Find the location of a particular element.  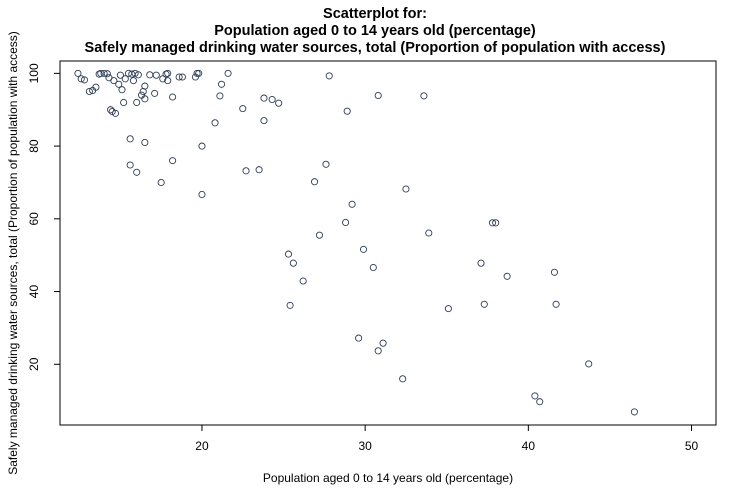

x-tick-label: 40 is located at coordinates (529, 446).